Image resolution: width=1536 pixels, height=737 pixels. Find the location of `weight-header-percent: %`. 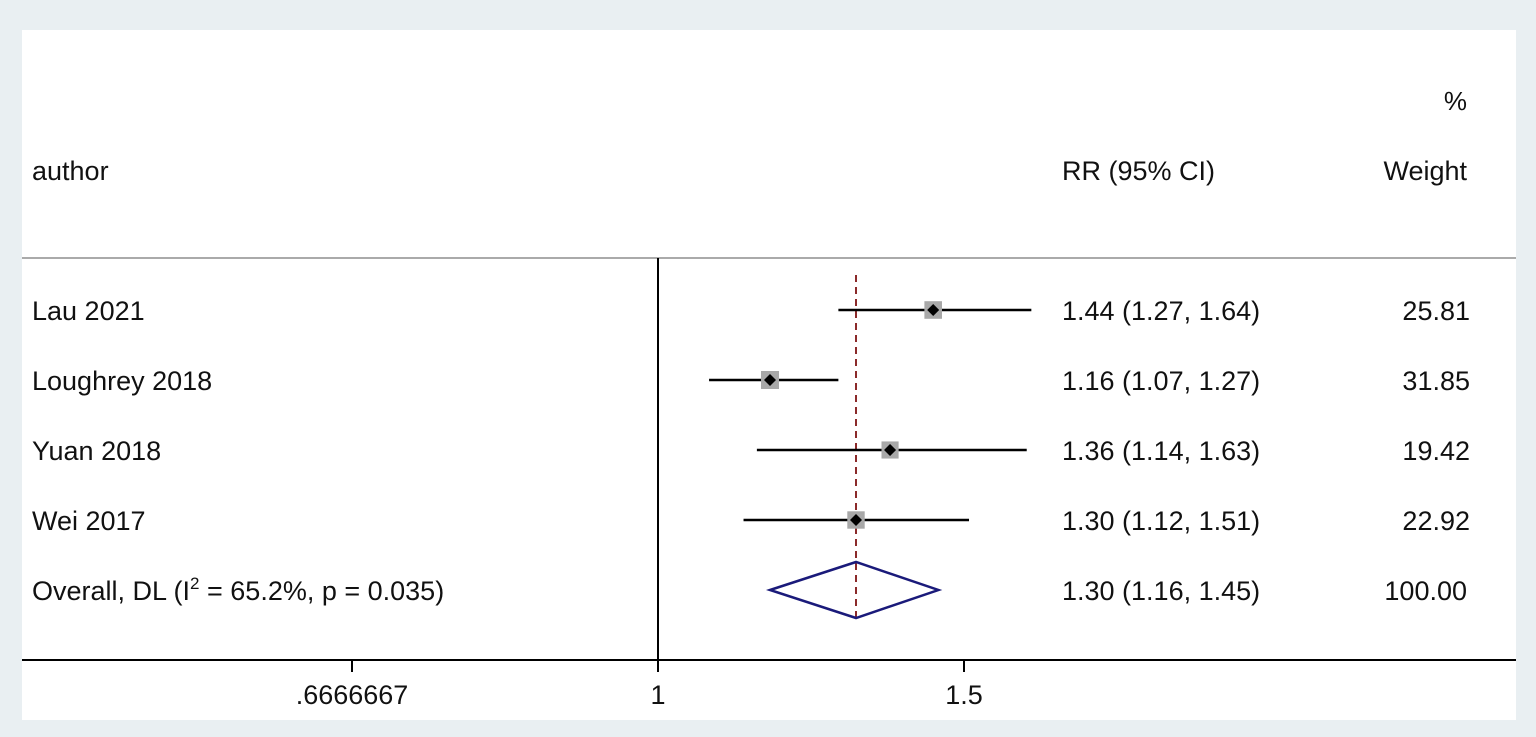

weight-header-percent: % is located at coordinates (1455, 101).